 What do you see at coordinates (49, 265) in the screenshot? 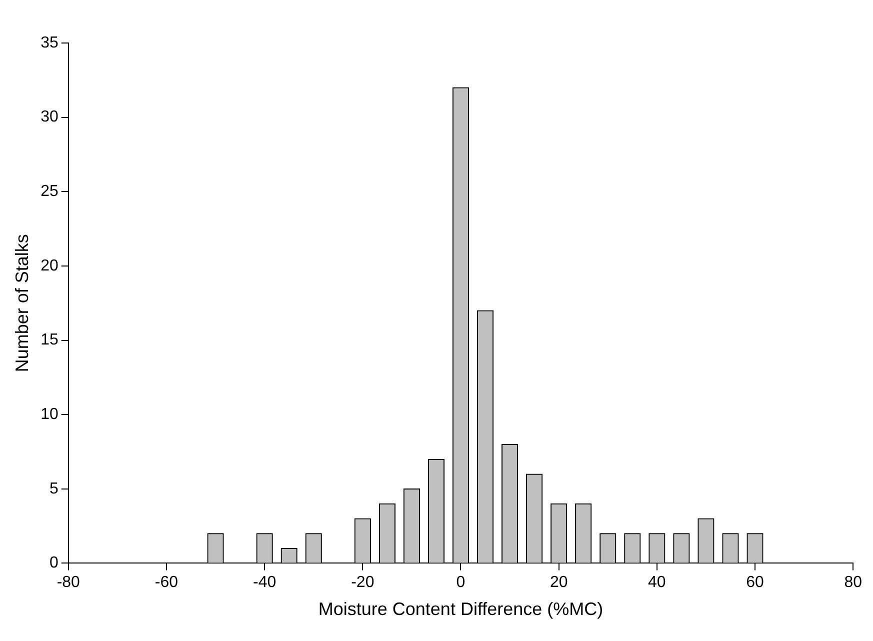
I see `y-tick-label: 20` at bounding box center [49, 265].